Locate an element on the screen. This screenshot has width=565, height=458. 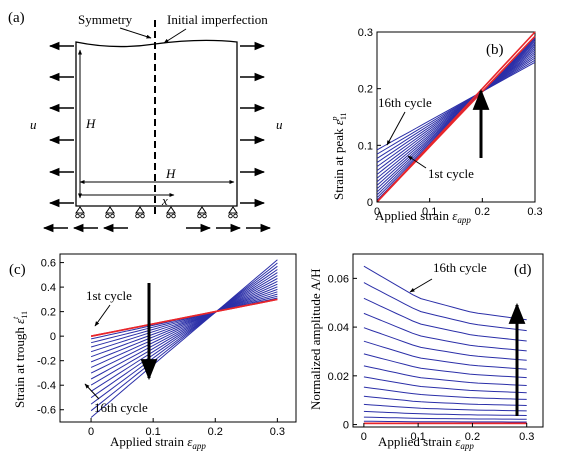
chart-c-series is located at coordinates (184, 338).